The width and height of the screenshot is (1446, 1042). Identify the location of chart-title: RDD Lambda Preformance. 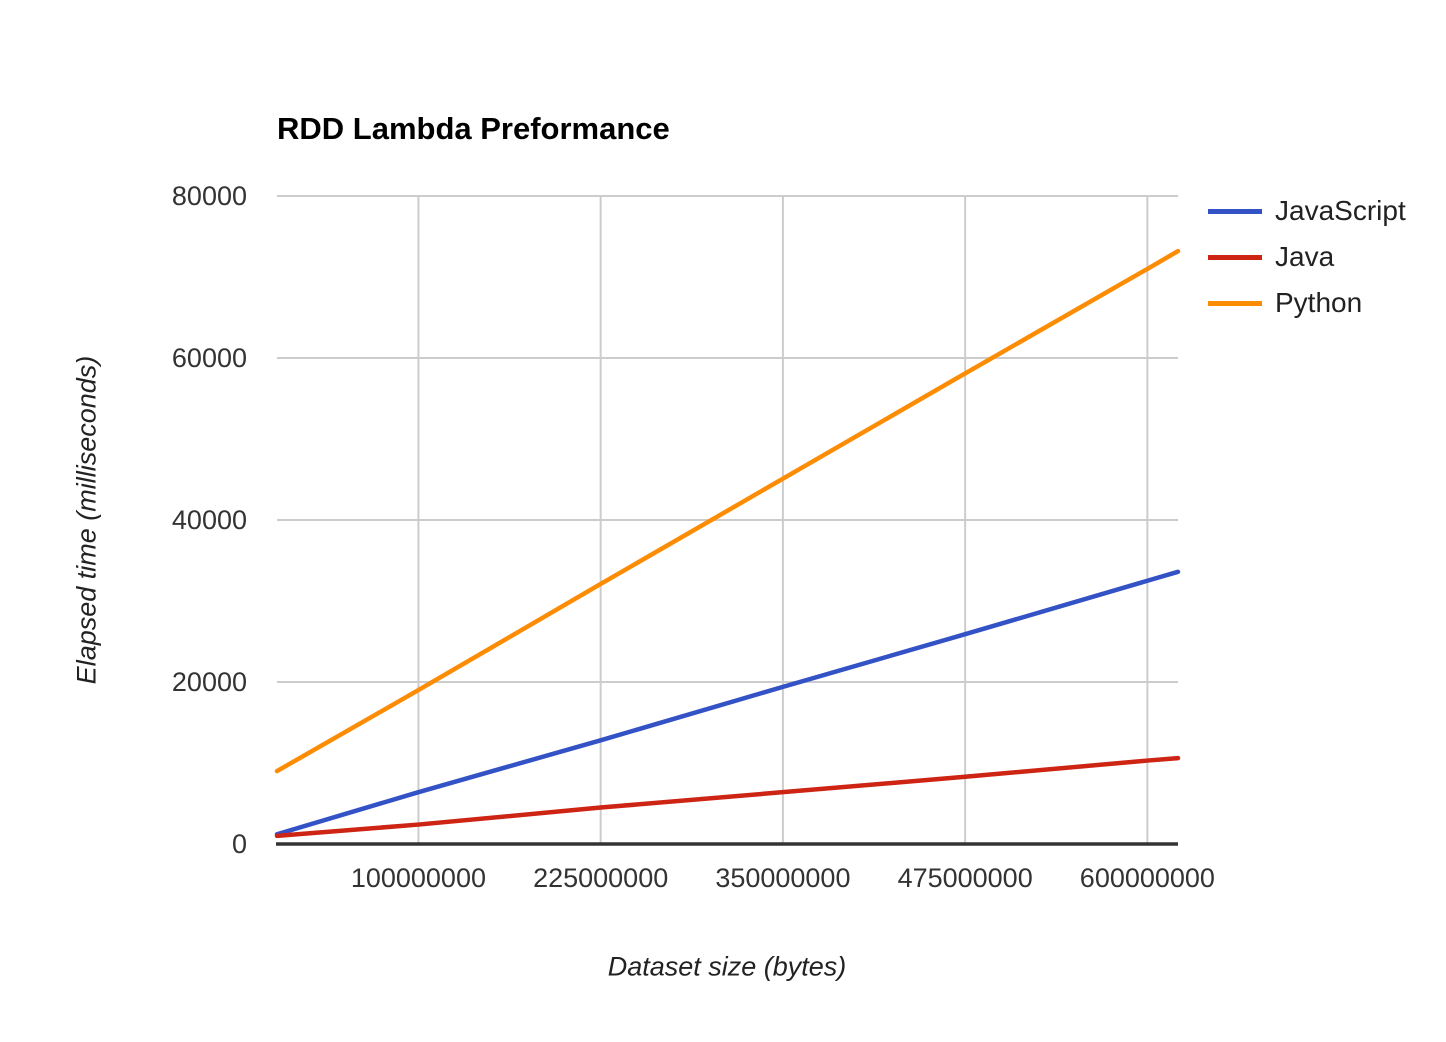
(473, 128).